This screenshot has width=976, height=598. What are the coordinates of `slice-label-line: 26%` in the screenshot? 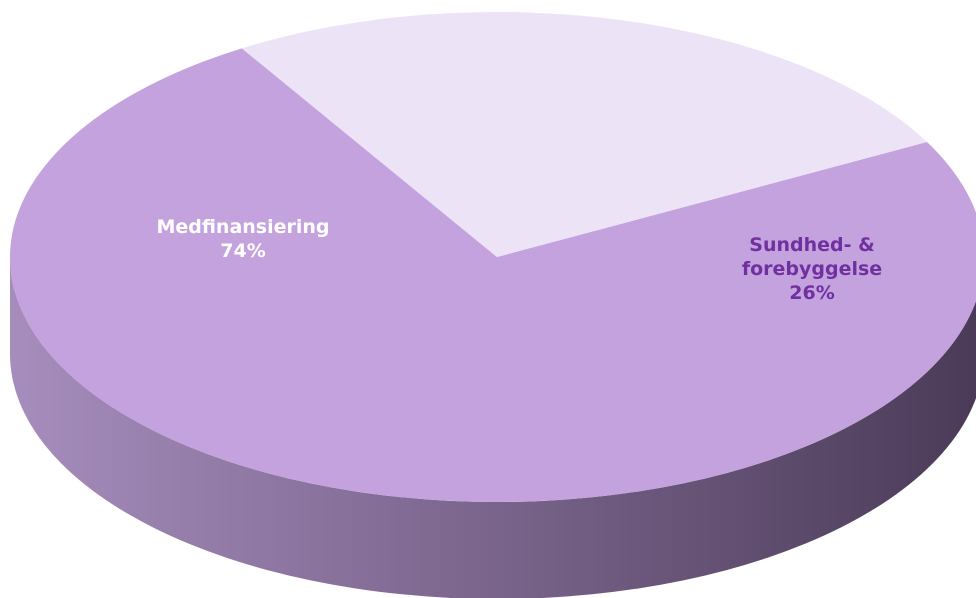 It's located at (811, 293).